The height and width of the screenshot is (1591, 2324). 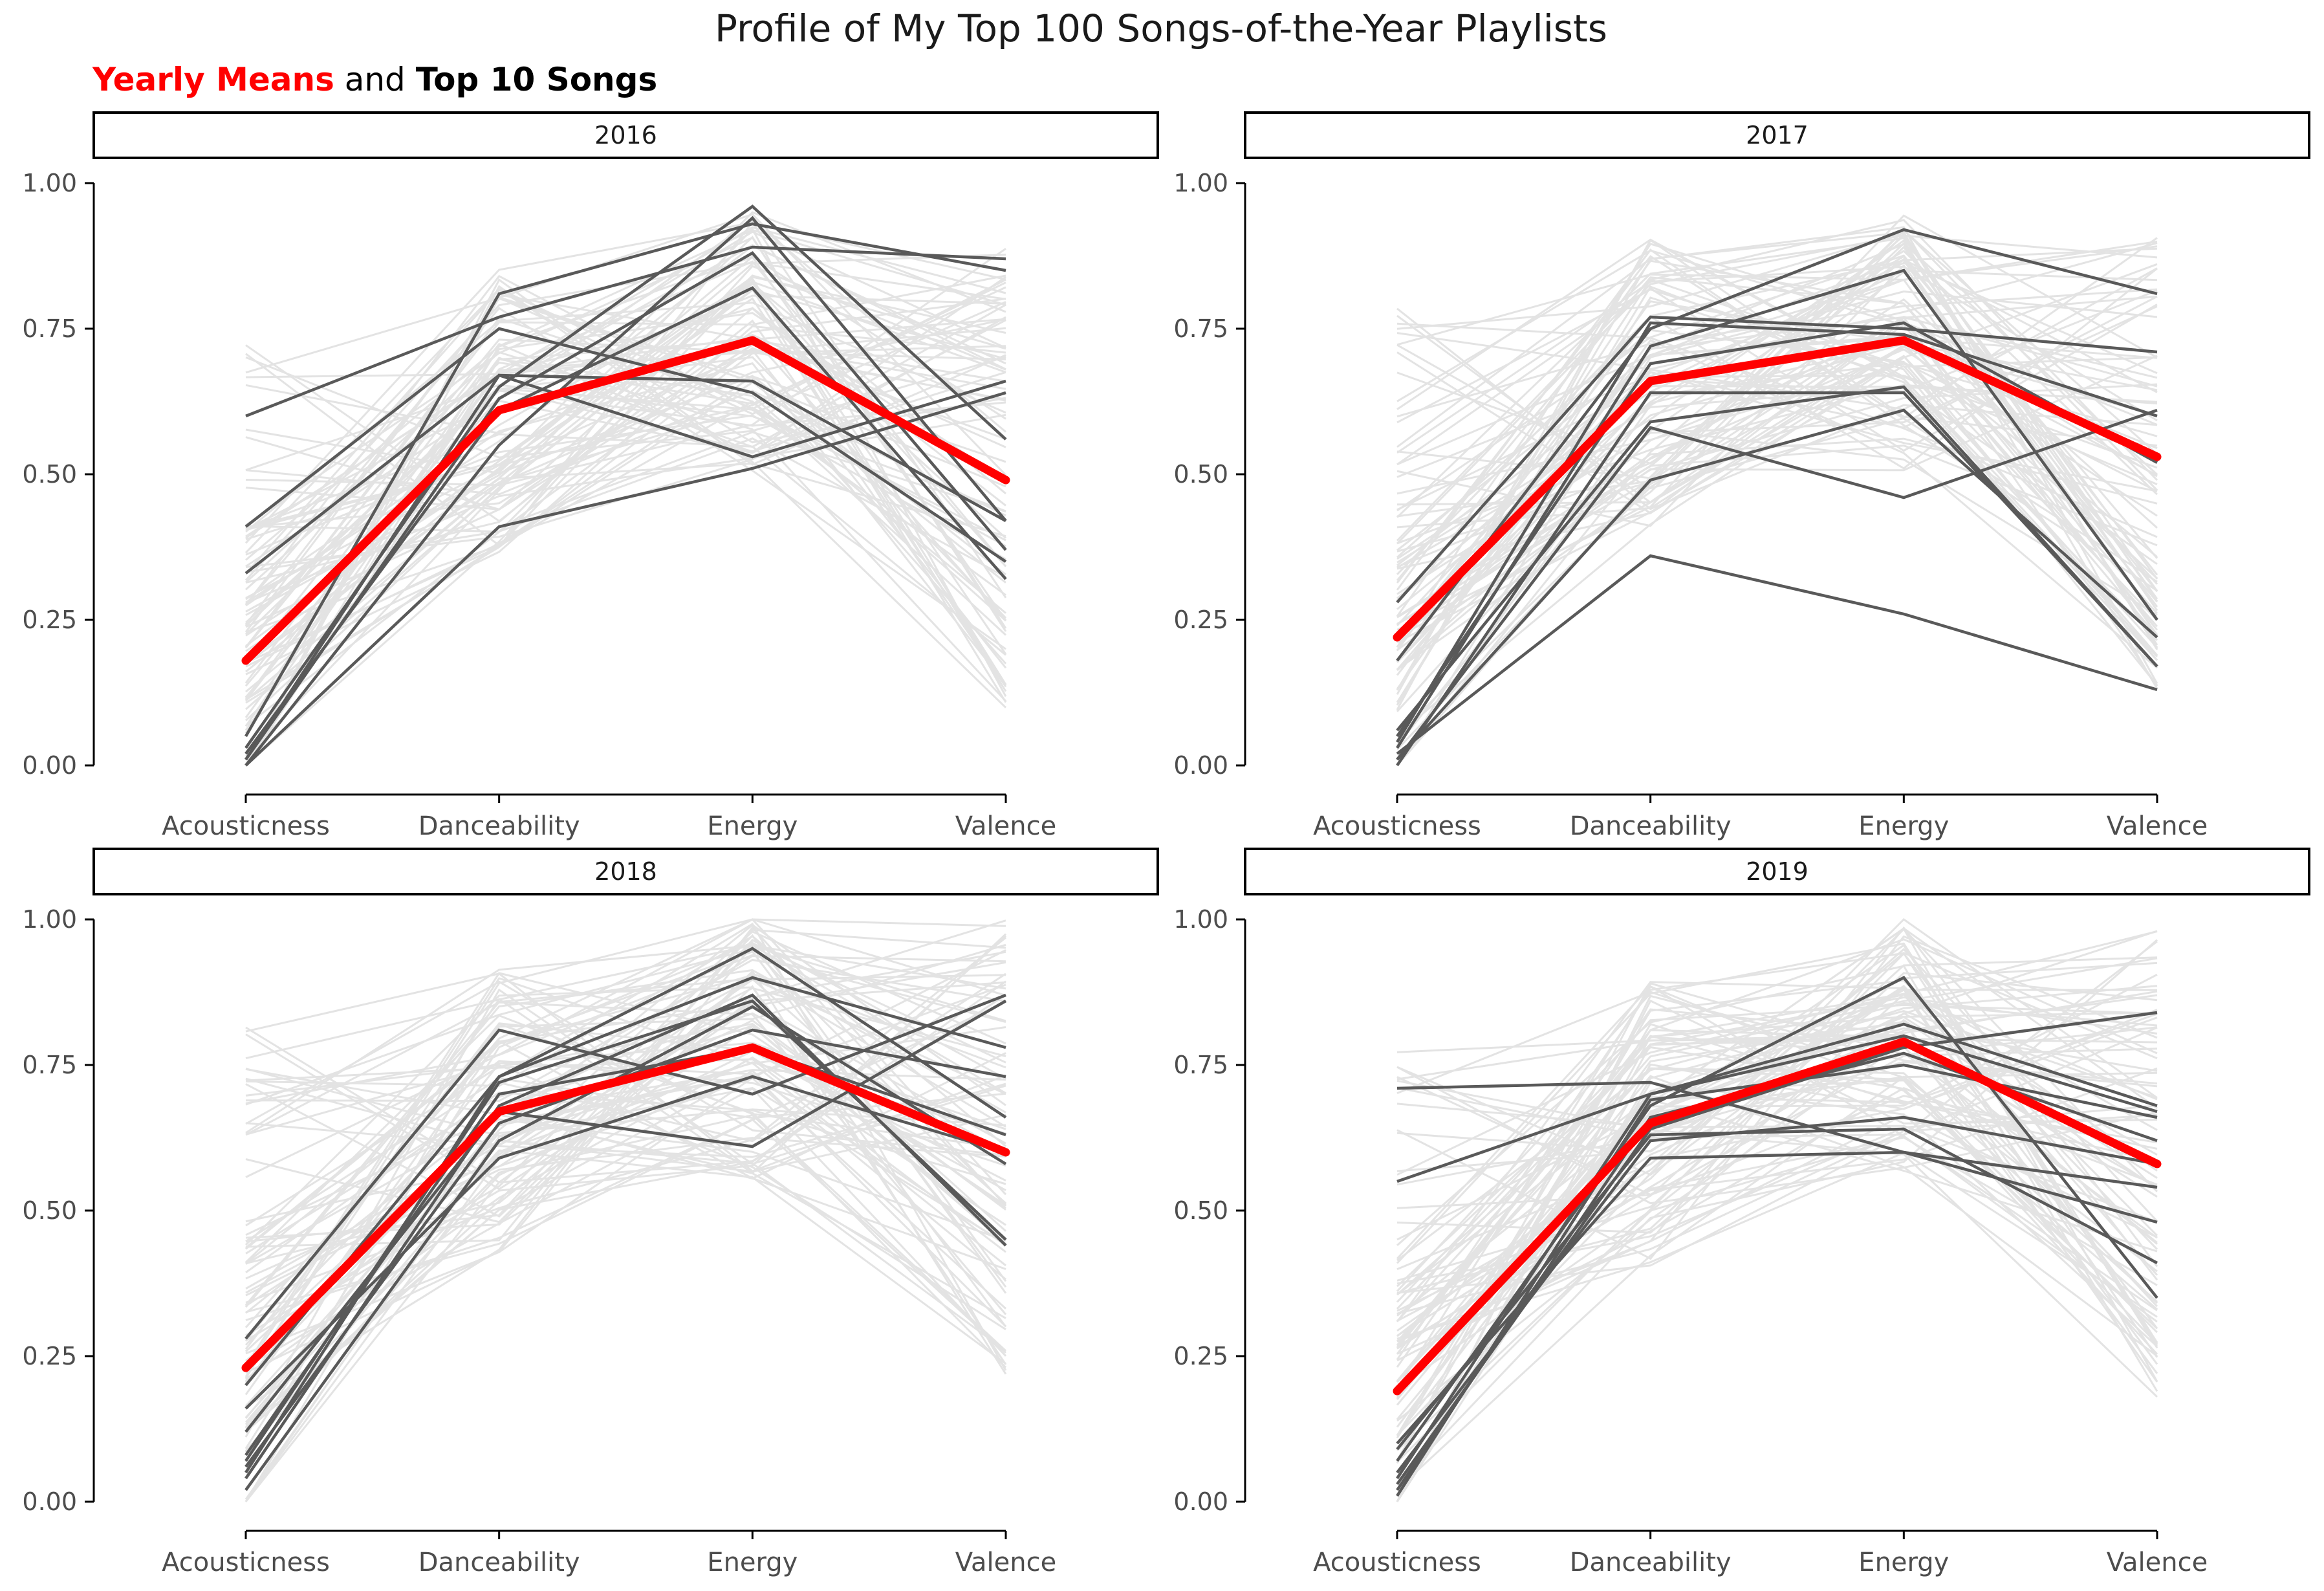 What do you see at coordinates (1397, 1562) in the screenshot?
I see `x-tick-label: Acousticness` at bounding box center [1397, 1562].